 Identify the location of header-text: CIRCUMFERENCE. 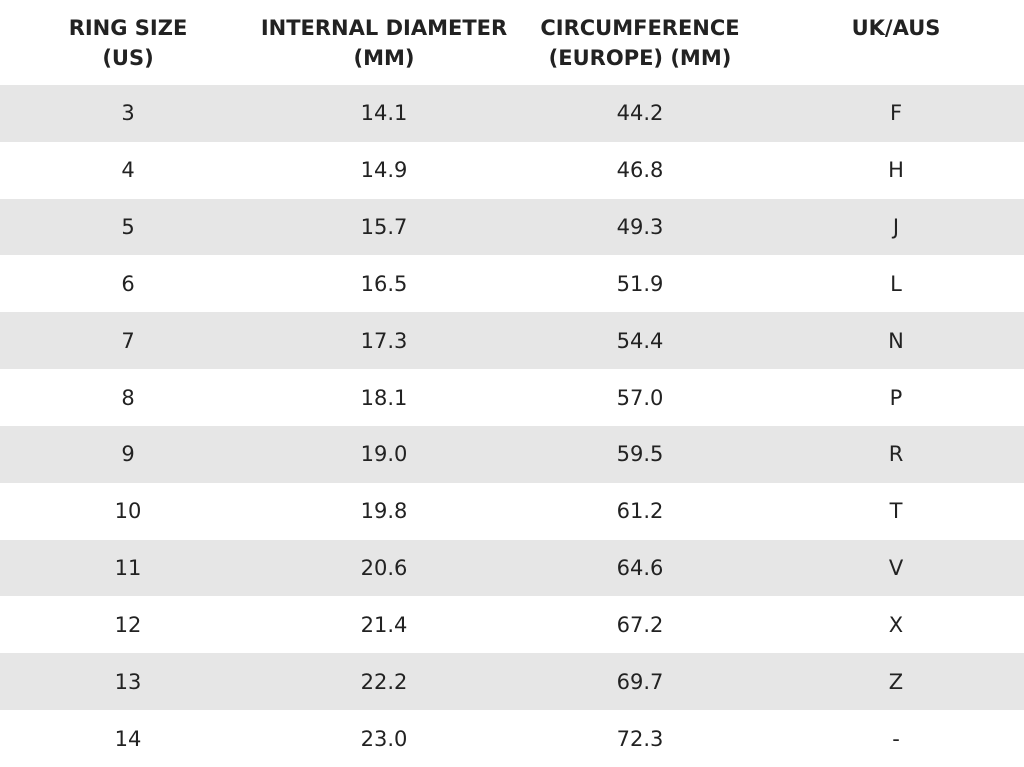
(640, 28).